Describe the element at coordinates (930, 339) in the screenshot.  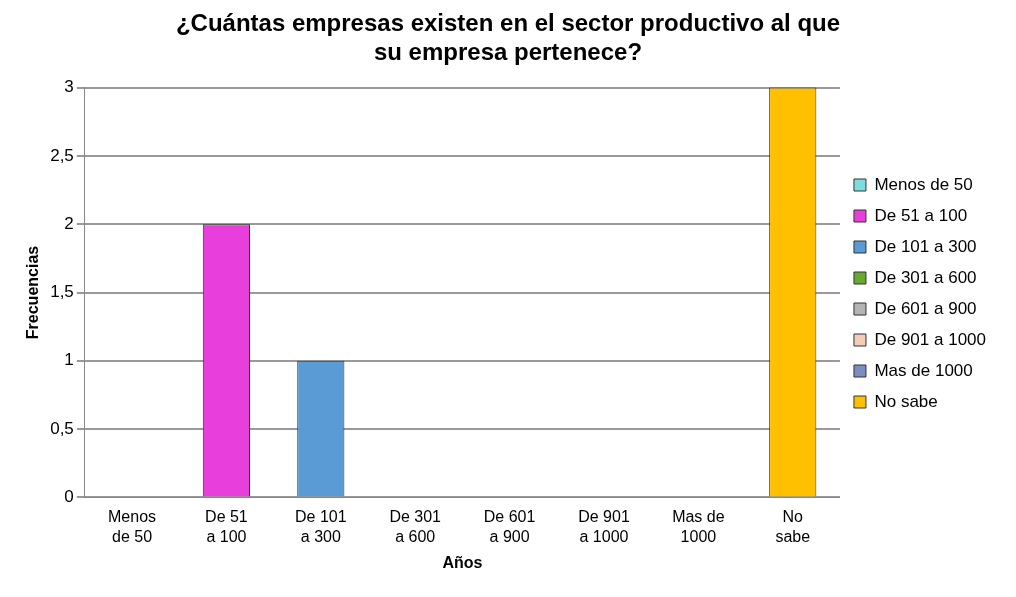
I see `legend-label: De 901 a 1000` at that location.